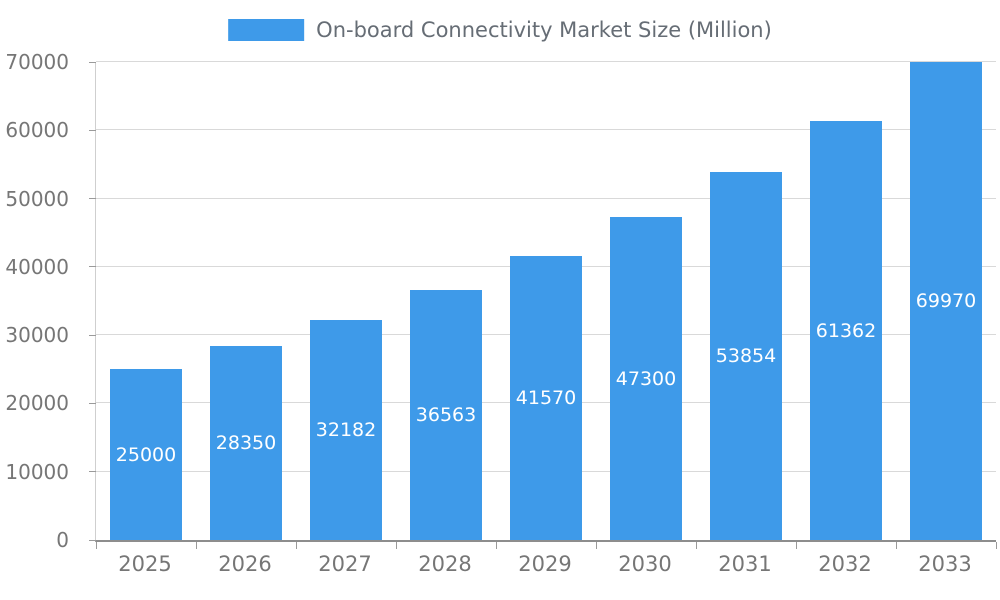 This screenshot has width=1000, height=600. I want to click on bar-2027: 32182, so click(346, 430).